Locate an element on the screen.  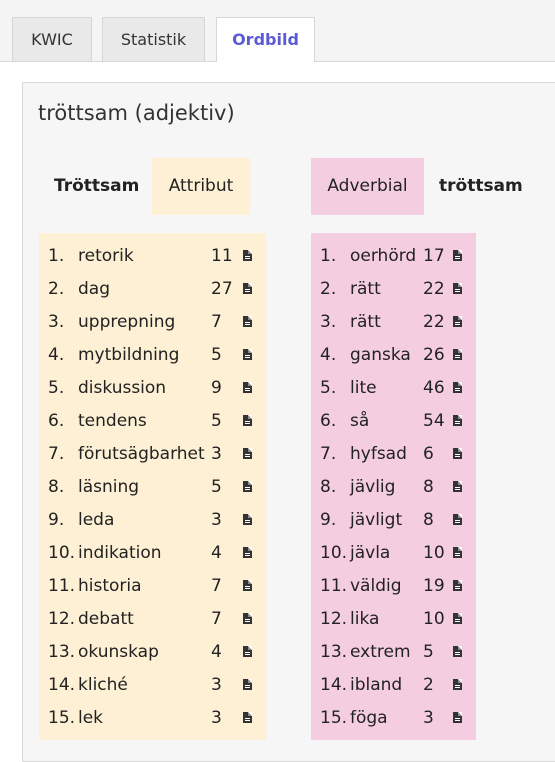
collocate-word-link: jävla is located at coordinates (370, 553).